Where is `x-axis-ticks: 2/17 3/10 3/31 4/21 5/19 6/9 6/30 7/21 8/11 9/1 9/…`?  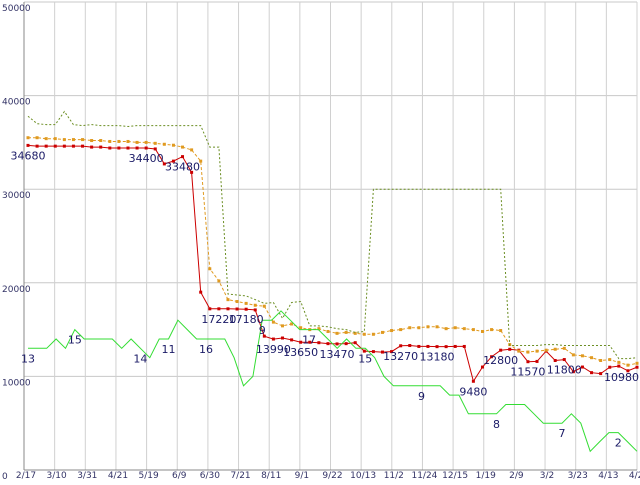 x-axis-ticks: 2/17 3/10 3/31 4/21 5/19 6/9 6/30 7/21 8/11 9/1 9/… is located at coordinates (328, 476).